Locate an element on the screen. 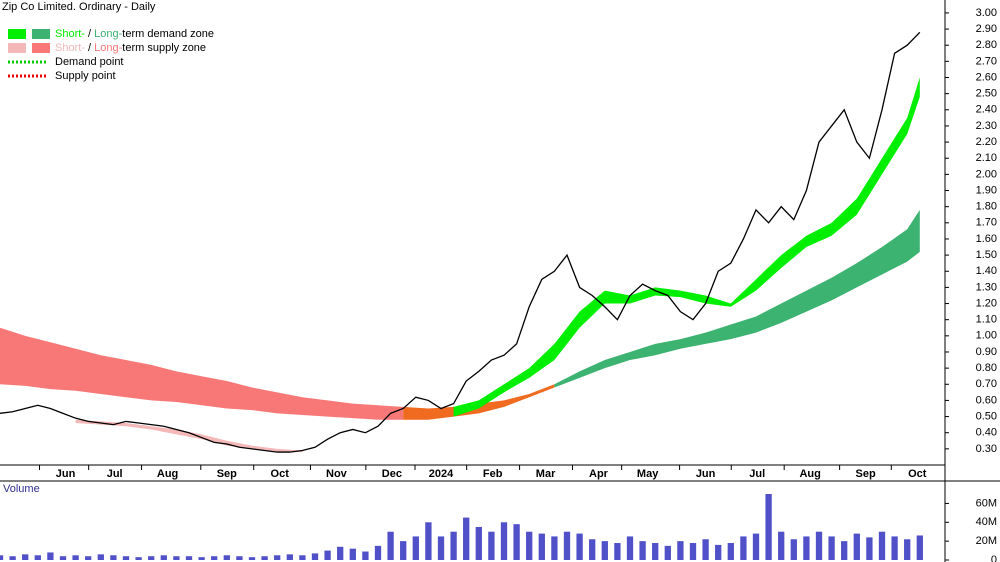 This screenshot has height=562, width=1000. y-tick-label: 1.90 is located at coordinates (986, 190).